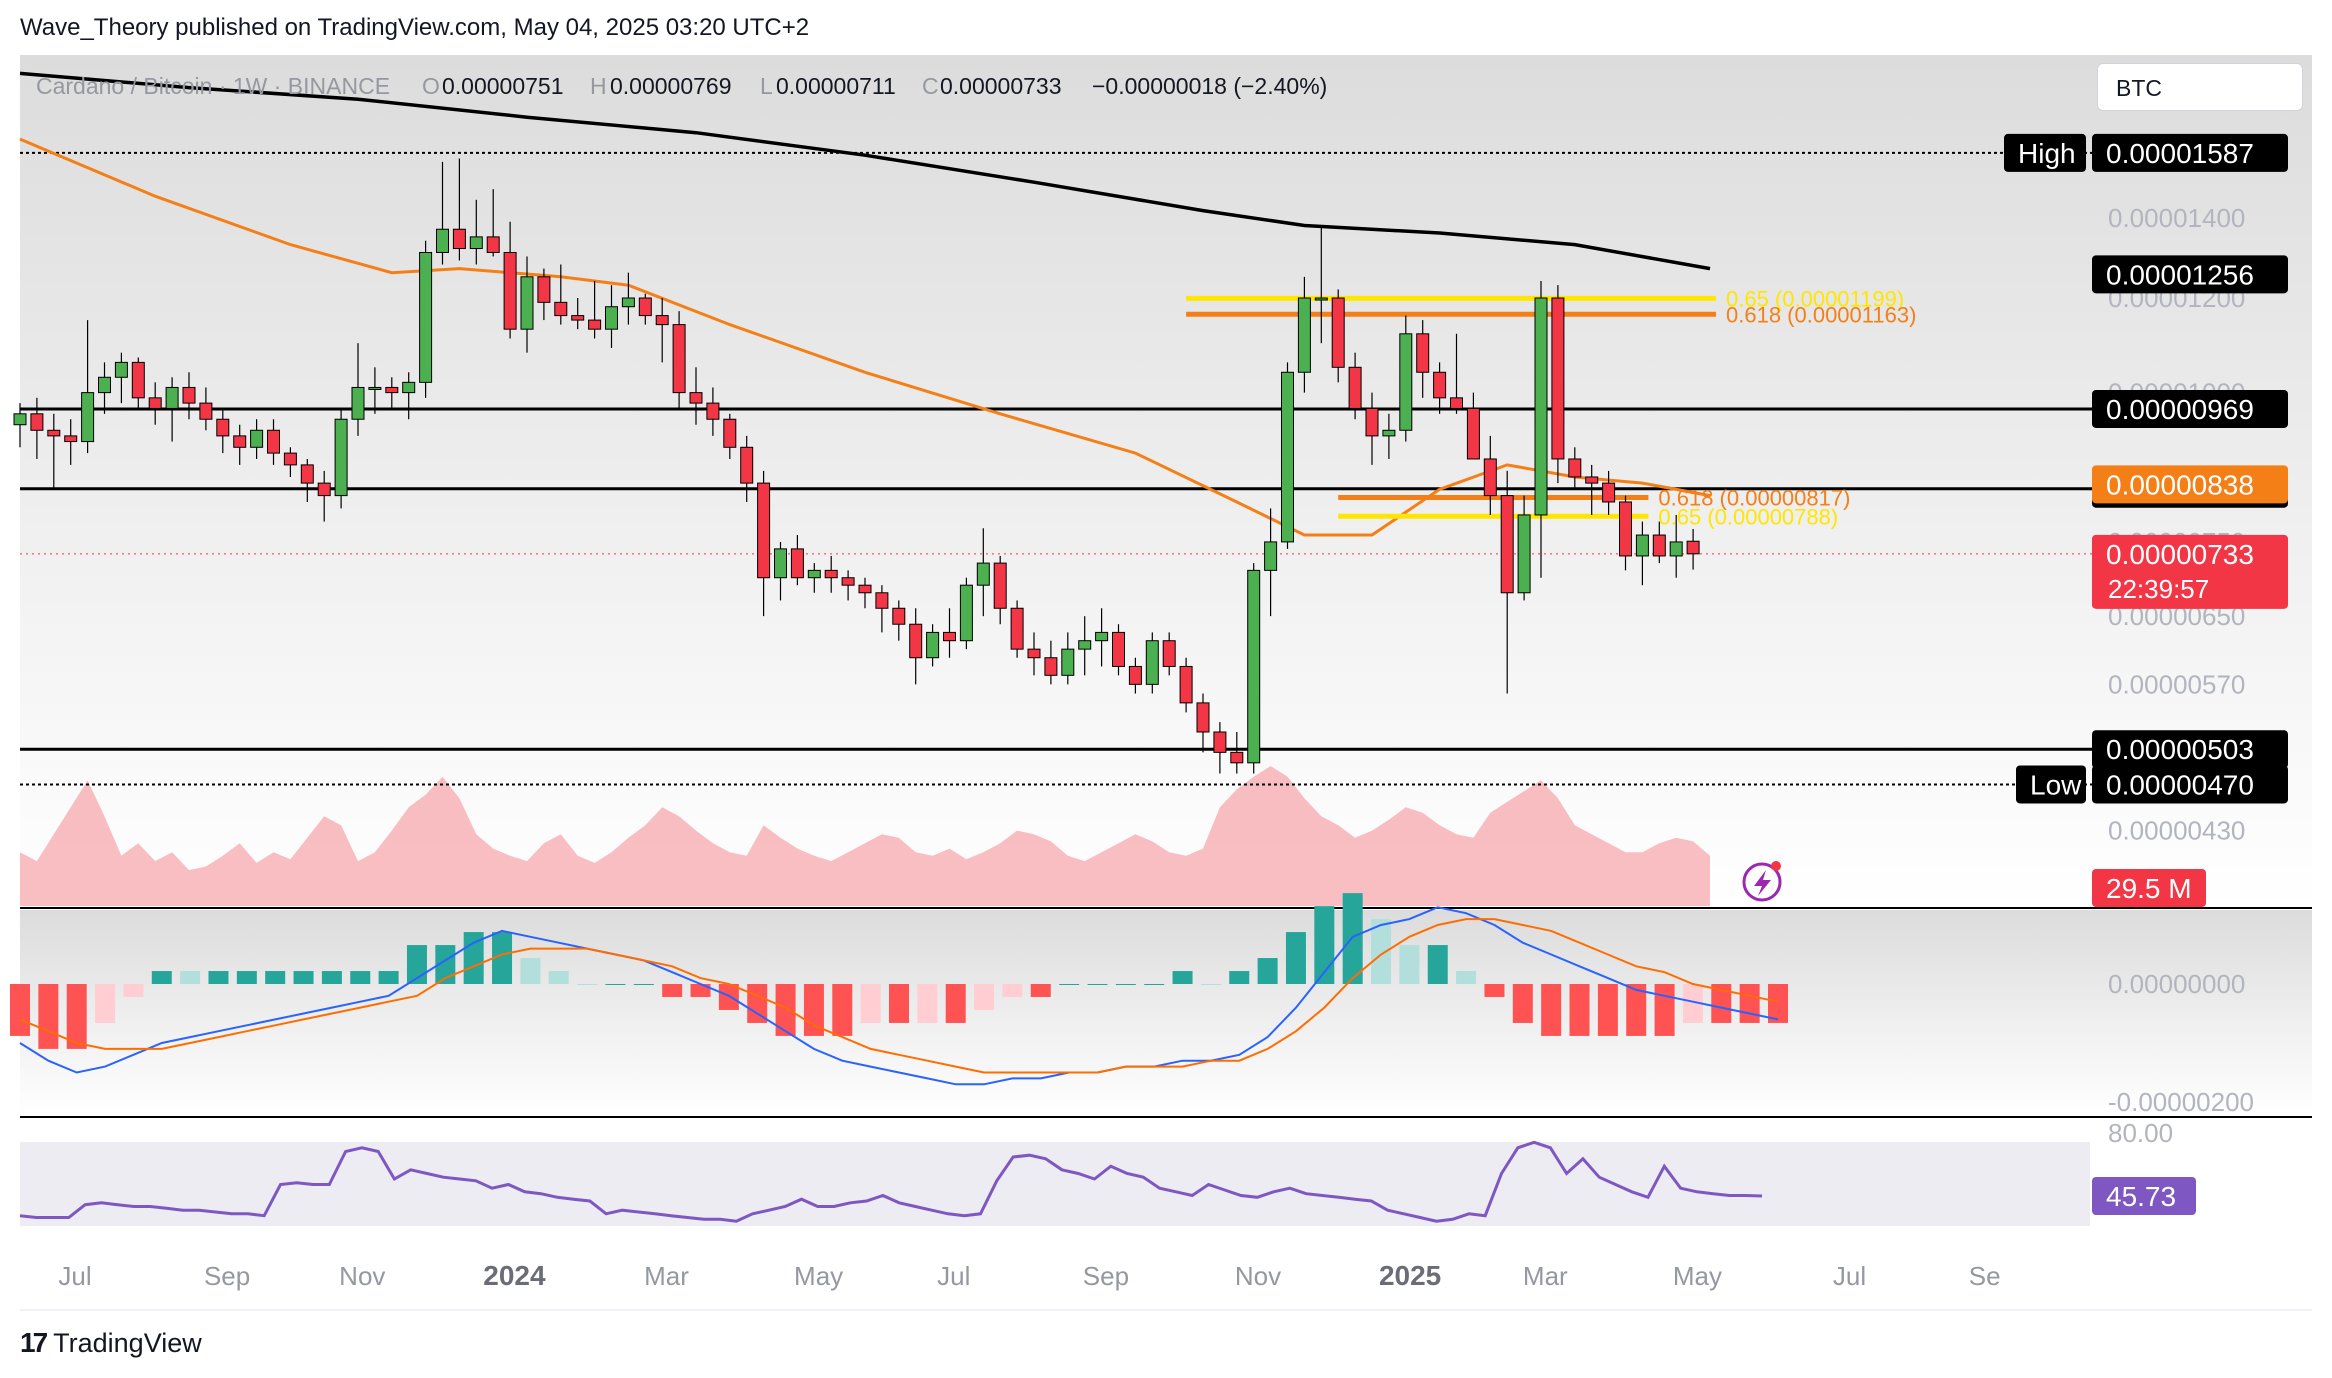 Image resolution: width=2332 pixels, height=1378 pixels. Describe the element at coordinates (2140, 1133) in the screenshot. I see `rsi-tick-label: 80.00` at that location.